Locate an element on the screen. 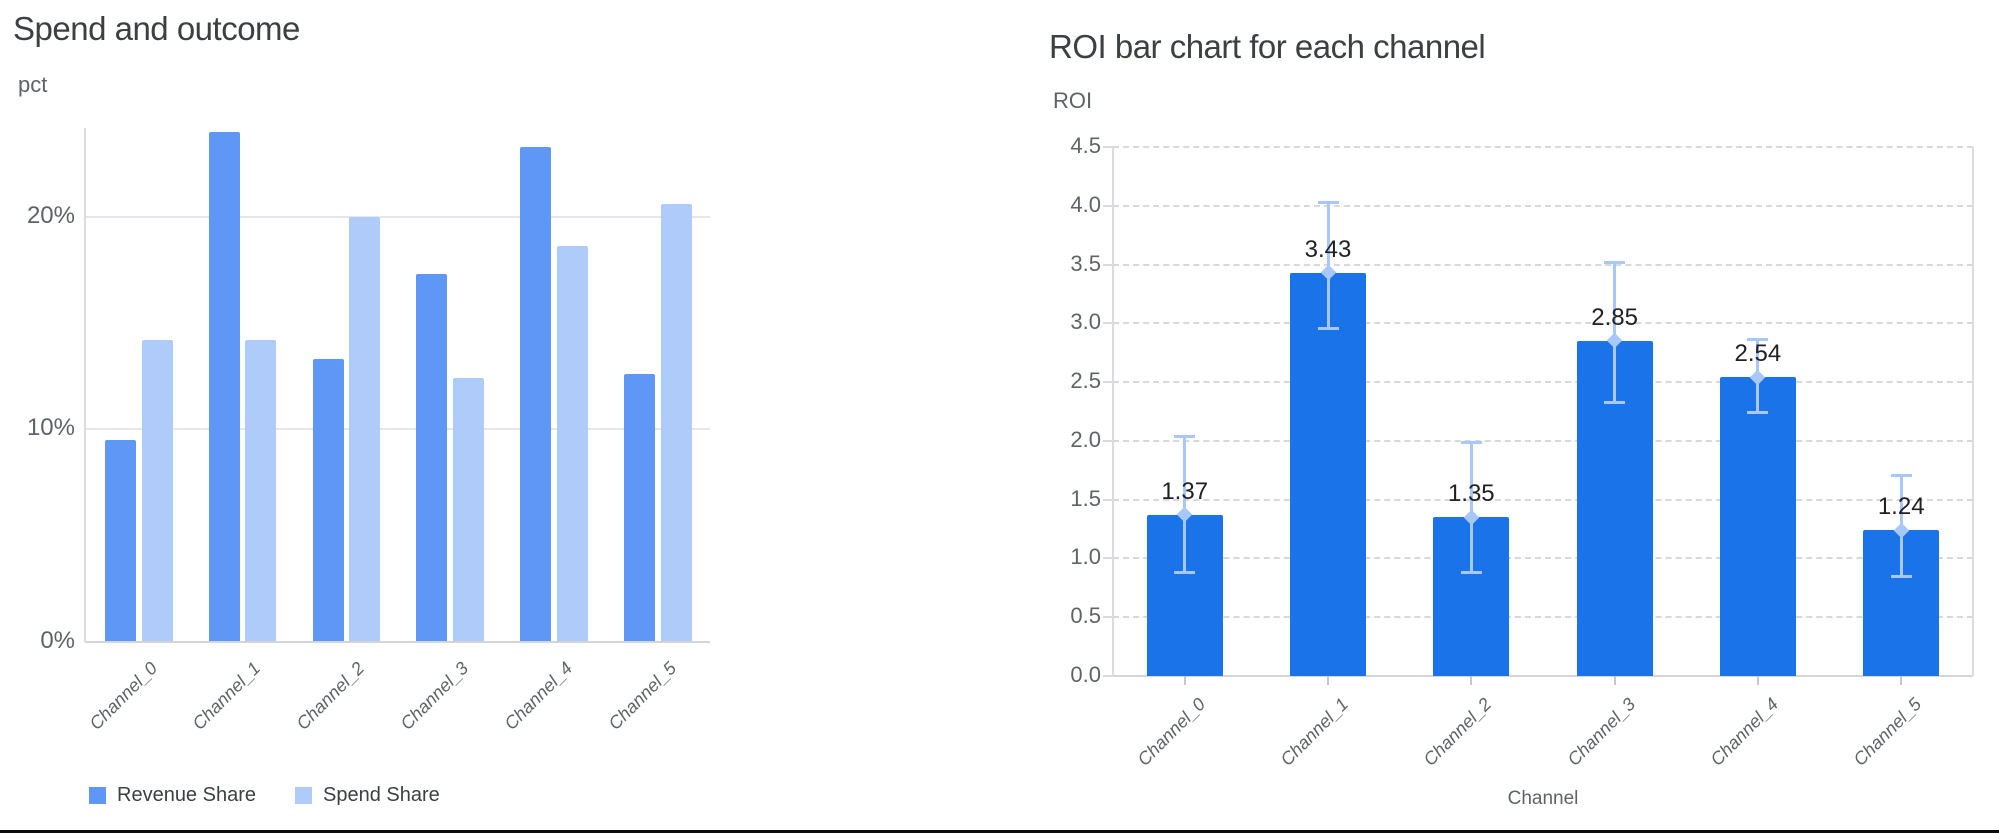 The width and height of the screenshot is (1999, 838). y-tick-label: 20% is located at coordinates (50, 215).